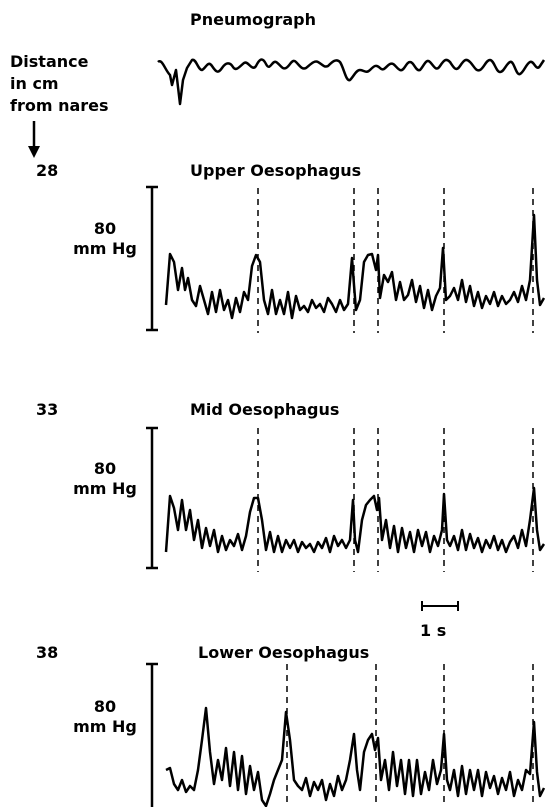  I want to click on swallow-markers-upper, so click(395, 260).